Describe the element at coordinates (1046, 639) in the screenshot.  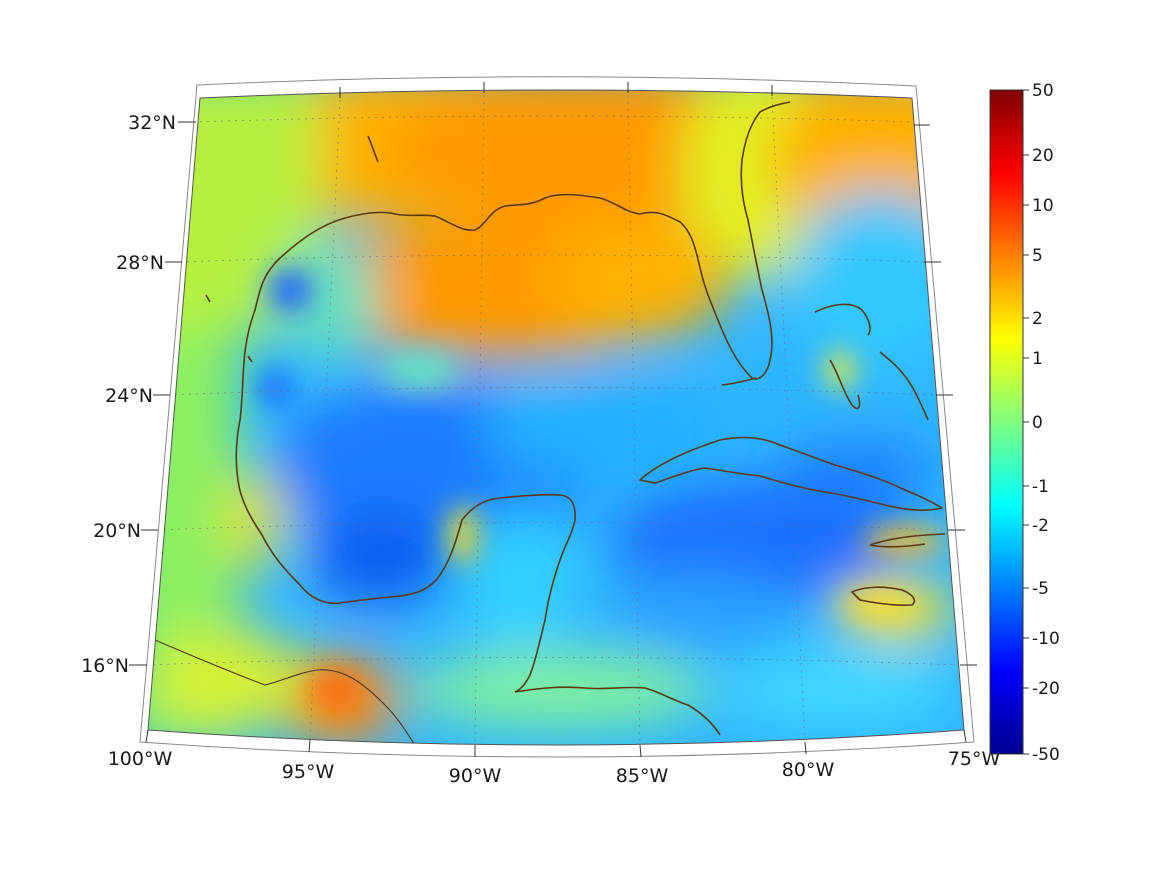
I see `colorbar-label-neg10: -10` at that location.